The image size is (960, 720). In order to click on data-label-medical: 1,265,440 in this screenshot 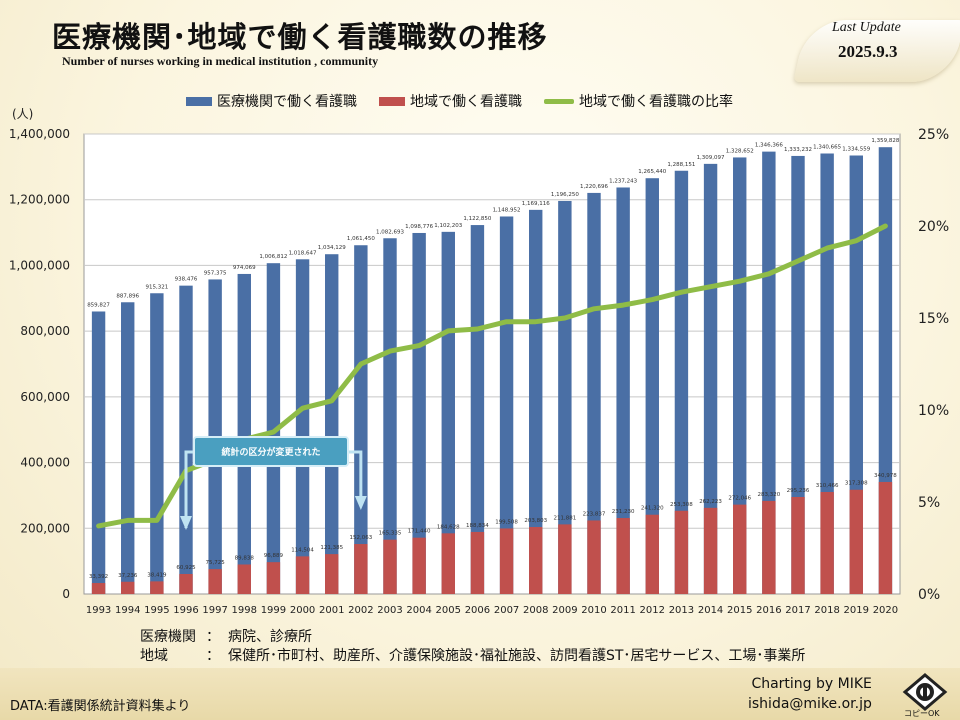, I will do `click(652, 172)`.